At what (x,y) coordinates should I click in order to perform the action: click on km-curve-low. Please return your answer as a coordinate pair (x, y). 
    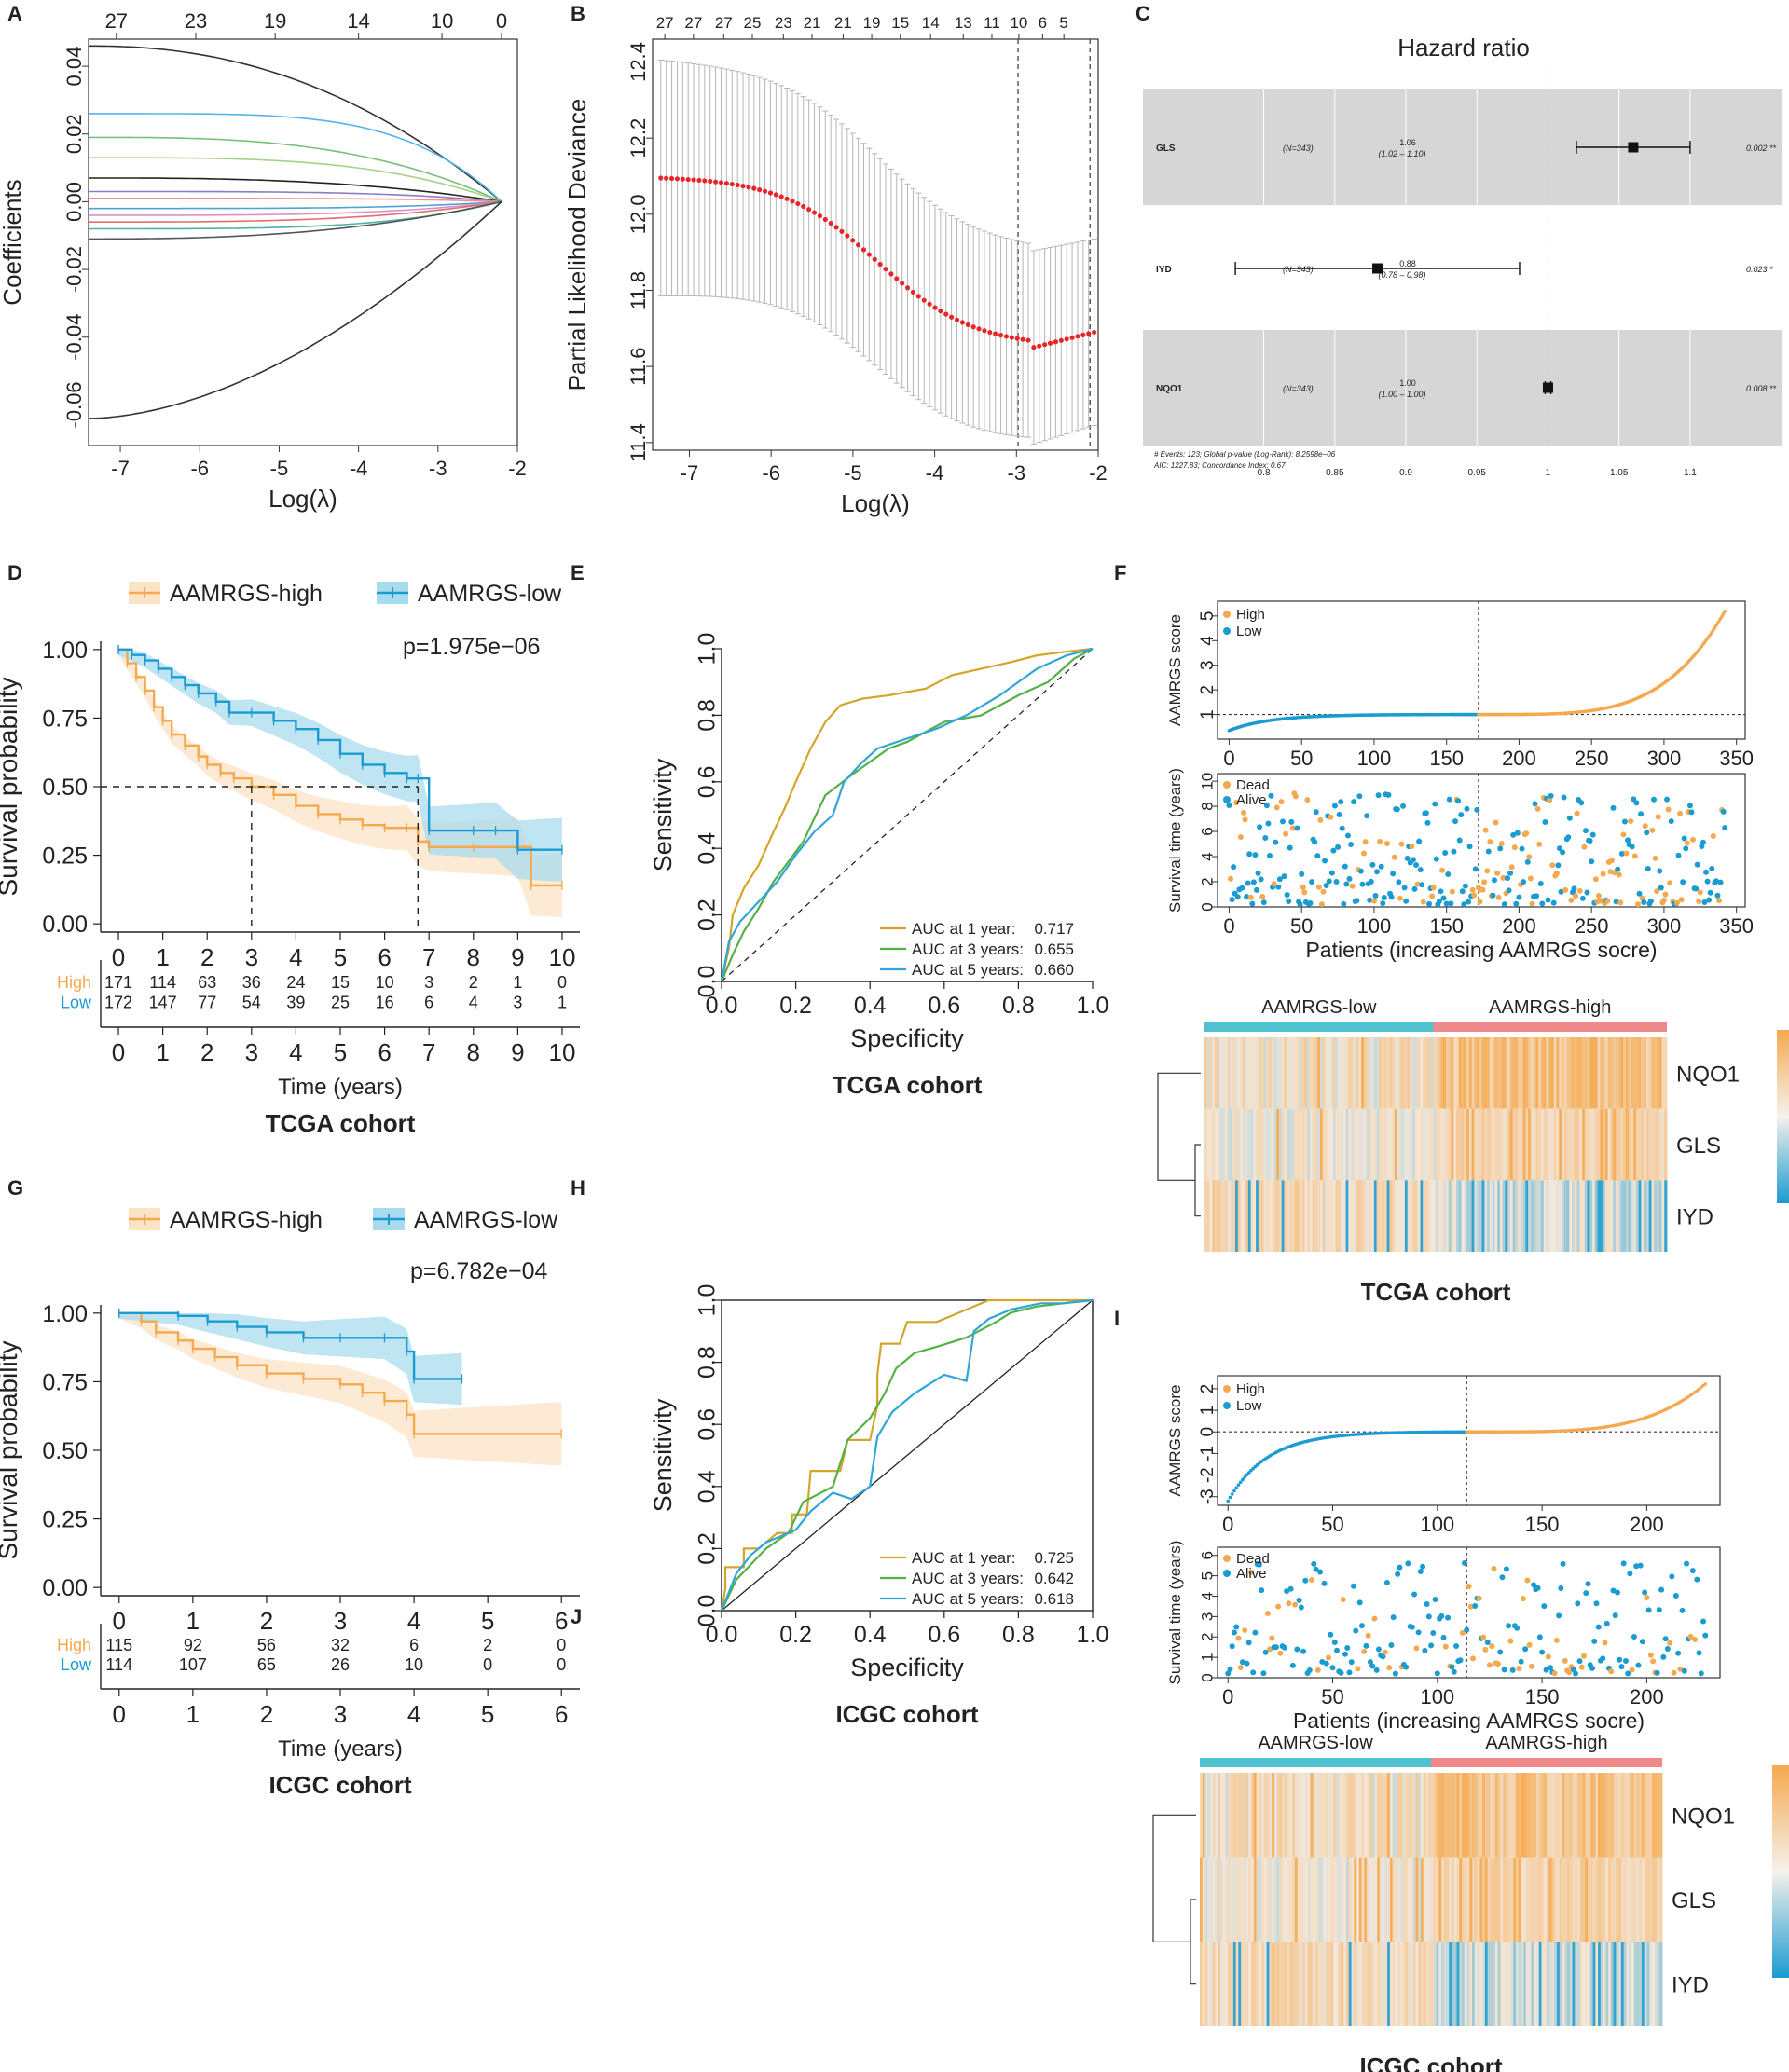
    Looking at the image, I should click on (340, 749).